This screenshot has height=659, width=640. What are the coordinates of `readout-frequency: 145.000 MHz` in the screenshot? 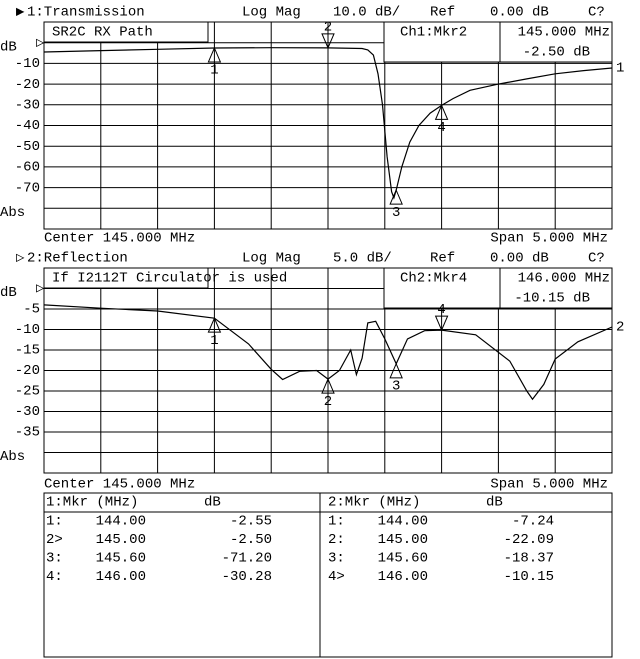 It's located at (564, 33).